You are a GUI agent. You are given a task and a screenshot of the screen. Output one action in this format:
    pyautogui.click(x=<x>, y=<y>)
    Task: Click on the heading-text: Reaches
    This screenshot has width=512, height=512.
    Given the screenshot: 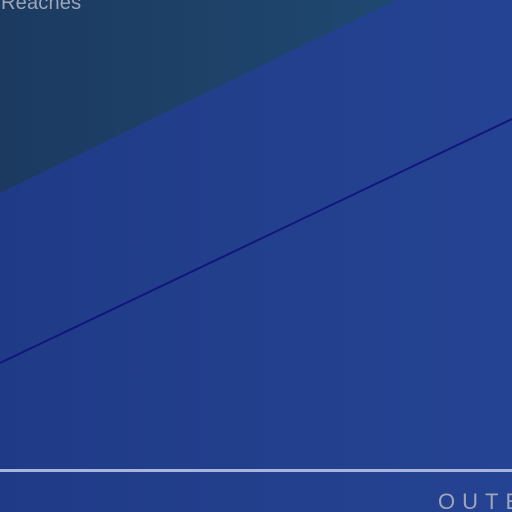 What is the action you would take?
    pyautogui.click(x=41, y=7)
    